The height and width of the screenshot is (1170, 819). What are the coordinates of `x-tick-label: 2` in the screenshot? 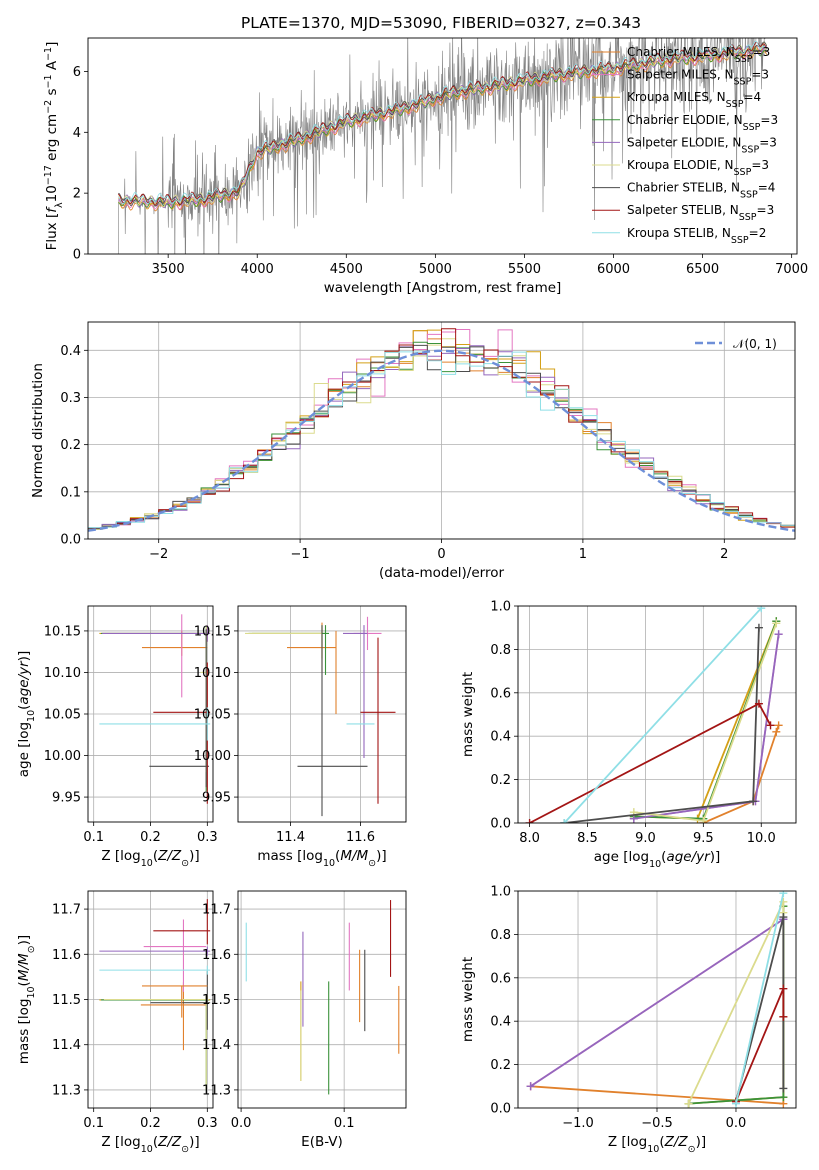 It's located at (724, 554).